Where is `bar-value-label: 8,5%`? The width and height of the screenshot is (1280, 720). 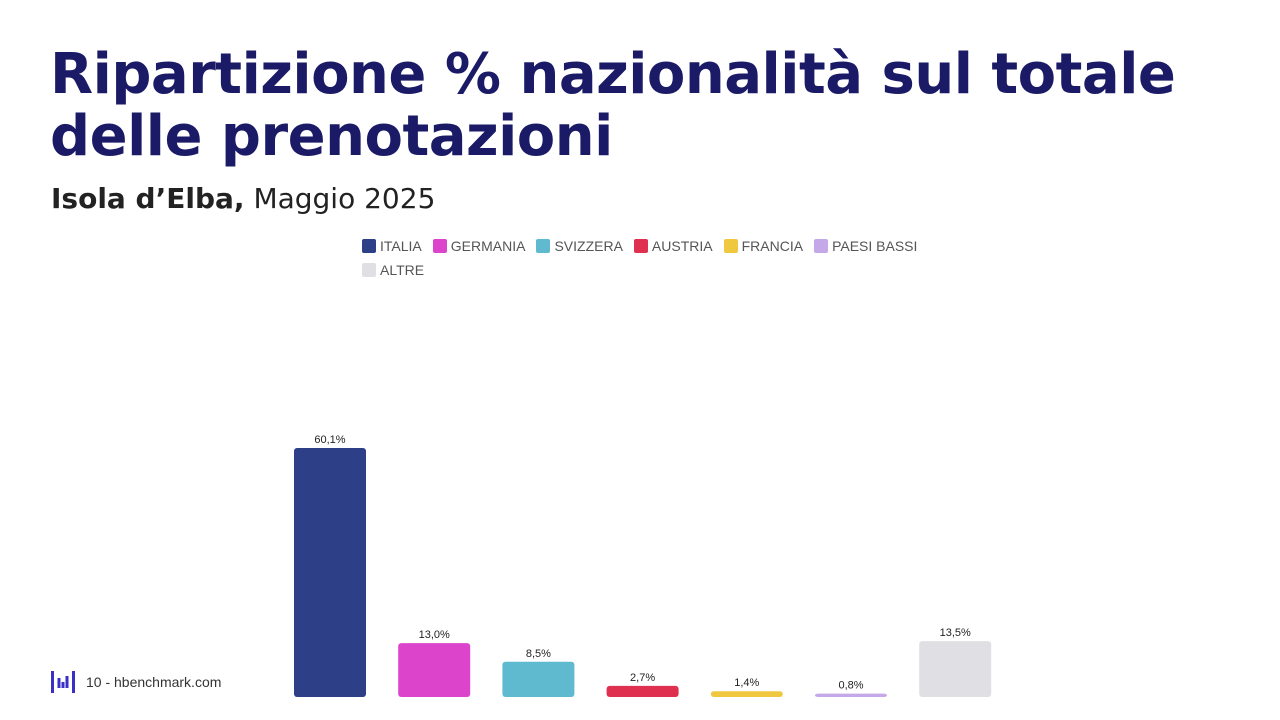 bar-value-label: 8,5% is located at coordinates (538, 654).